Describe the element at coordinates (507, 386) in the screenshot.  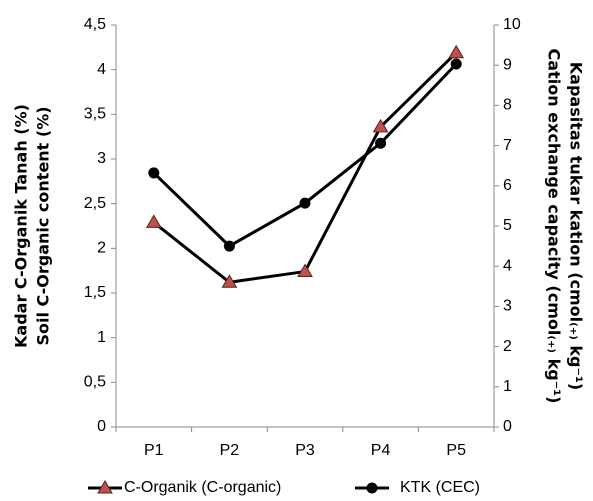
I see `y2-tick-label: 1` at that location.